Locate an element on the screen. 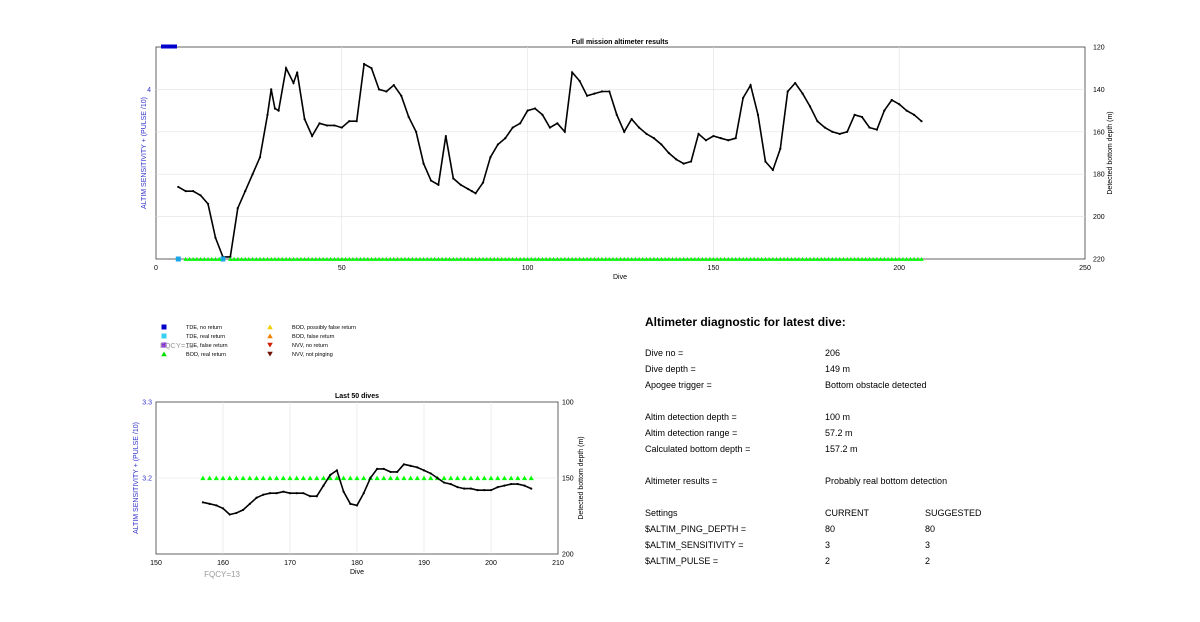  diag-row-detection-depth: Altim detection depth = 100 m is located at coordinates (885, 419).